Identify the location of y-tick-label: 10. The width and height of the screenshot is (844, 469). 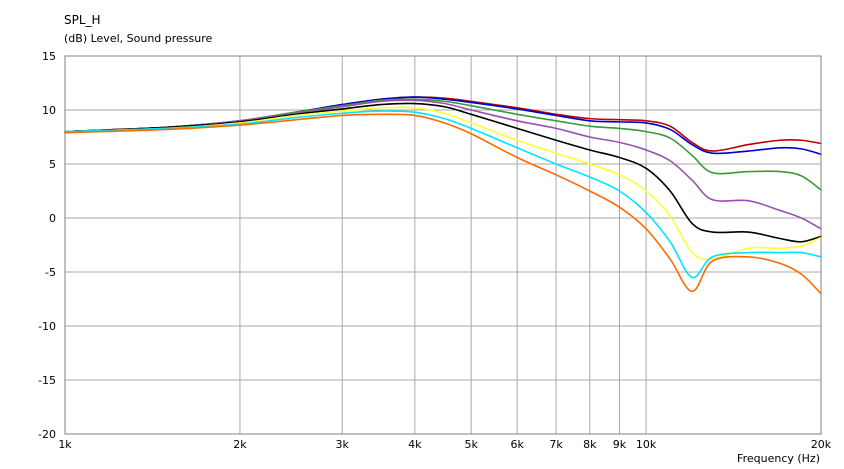
(49, 110).